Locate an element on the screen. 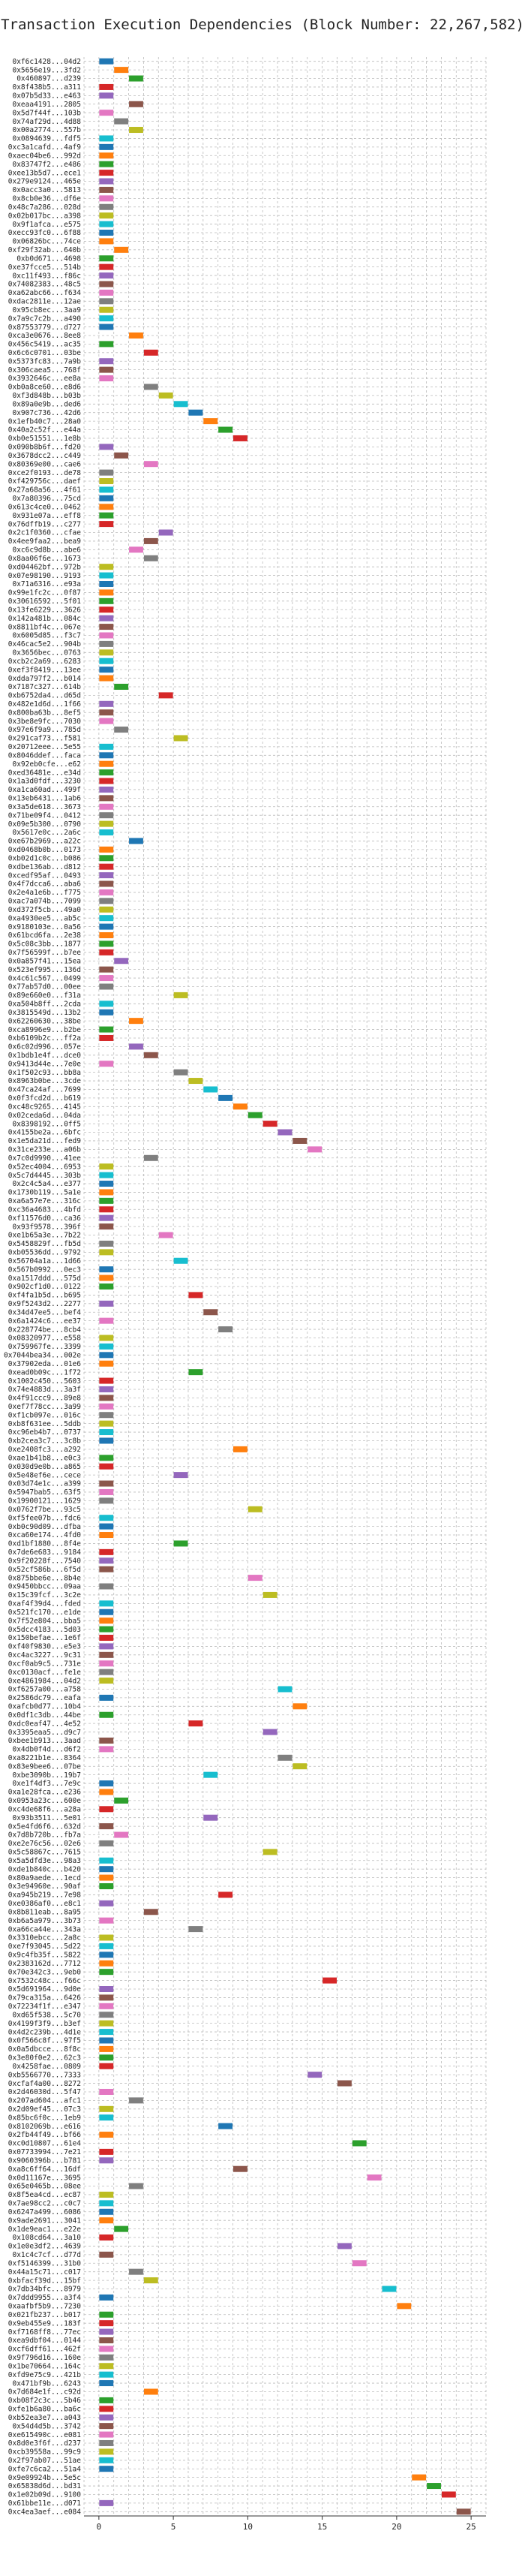 This screenshot has height=2576, width=525. transaction-label: 0xea9dbf04...0144 is located at coordinates (45, 2341).